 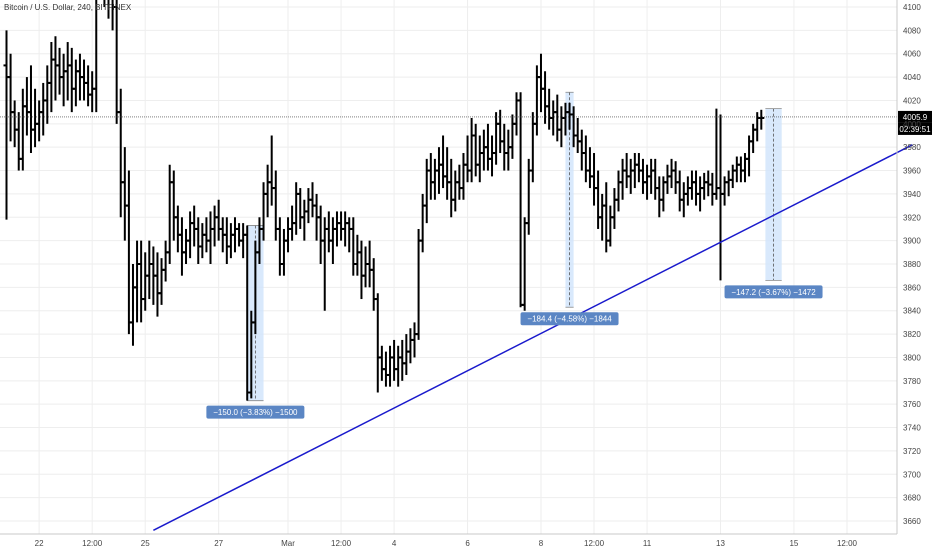 I want to click on y-tick-label: 4020, so click(x=912, y=100).